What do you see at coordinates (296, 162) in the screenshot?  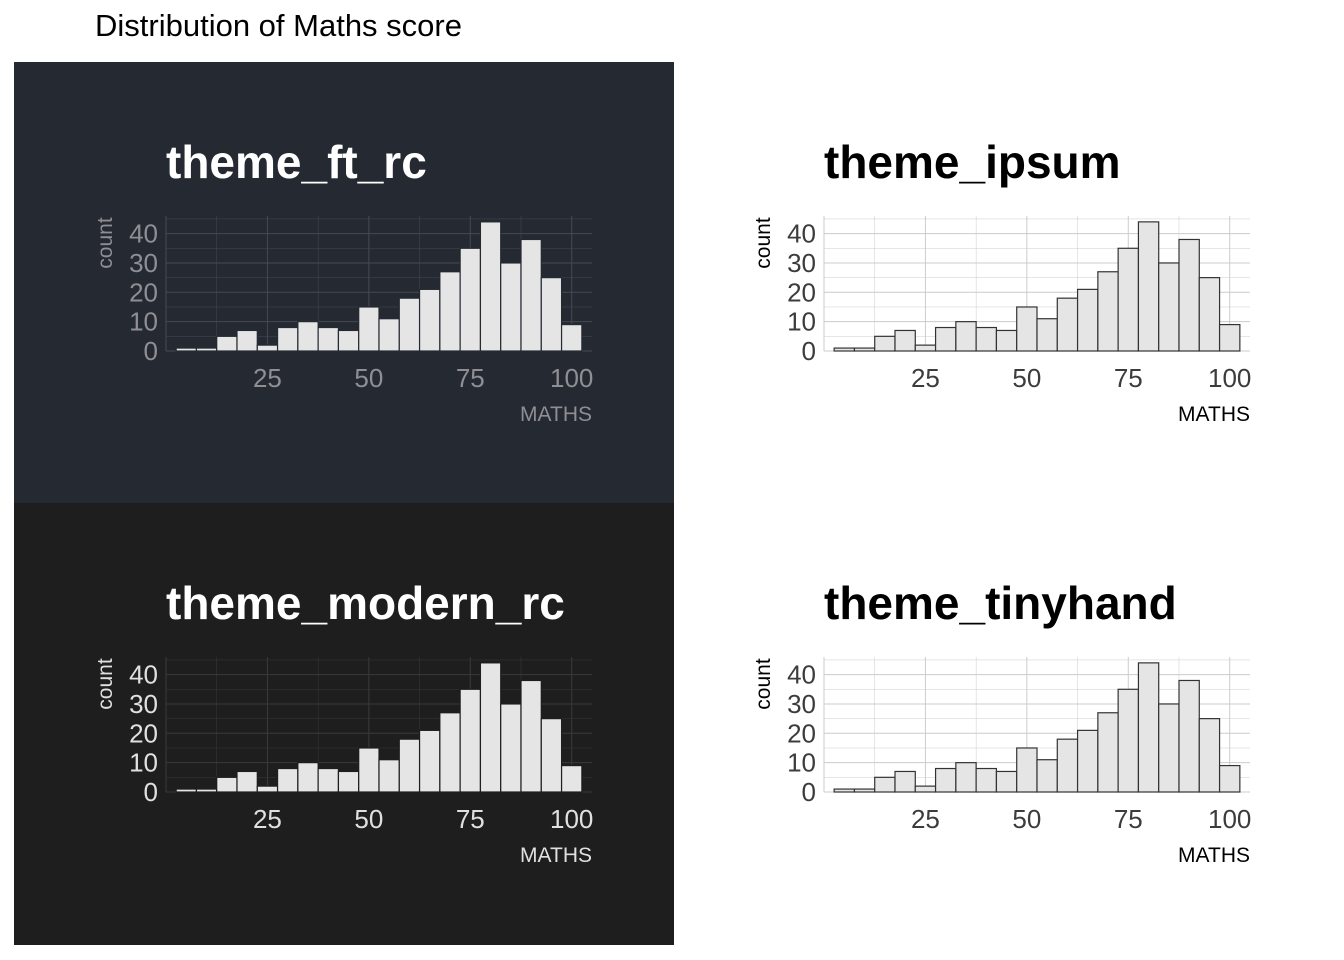 I see `chart-title: theme_ft_rc` at bounding box center [296, 162].